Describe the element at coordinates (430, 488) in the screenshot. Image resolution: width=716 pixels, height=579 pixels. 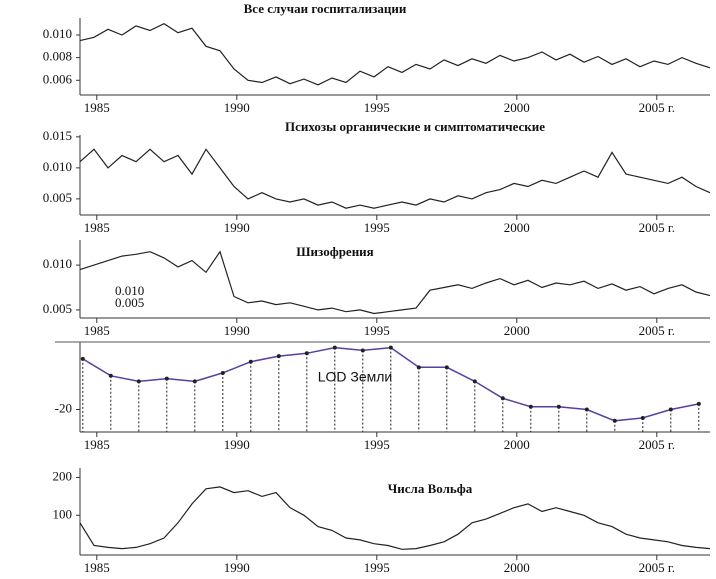
I see `chart-title: Числа Вольфа` at that location.